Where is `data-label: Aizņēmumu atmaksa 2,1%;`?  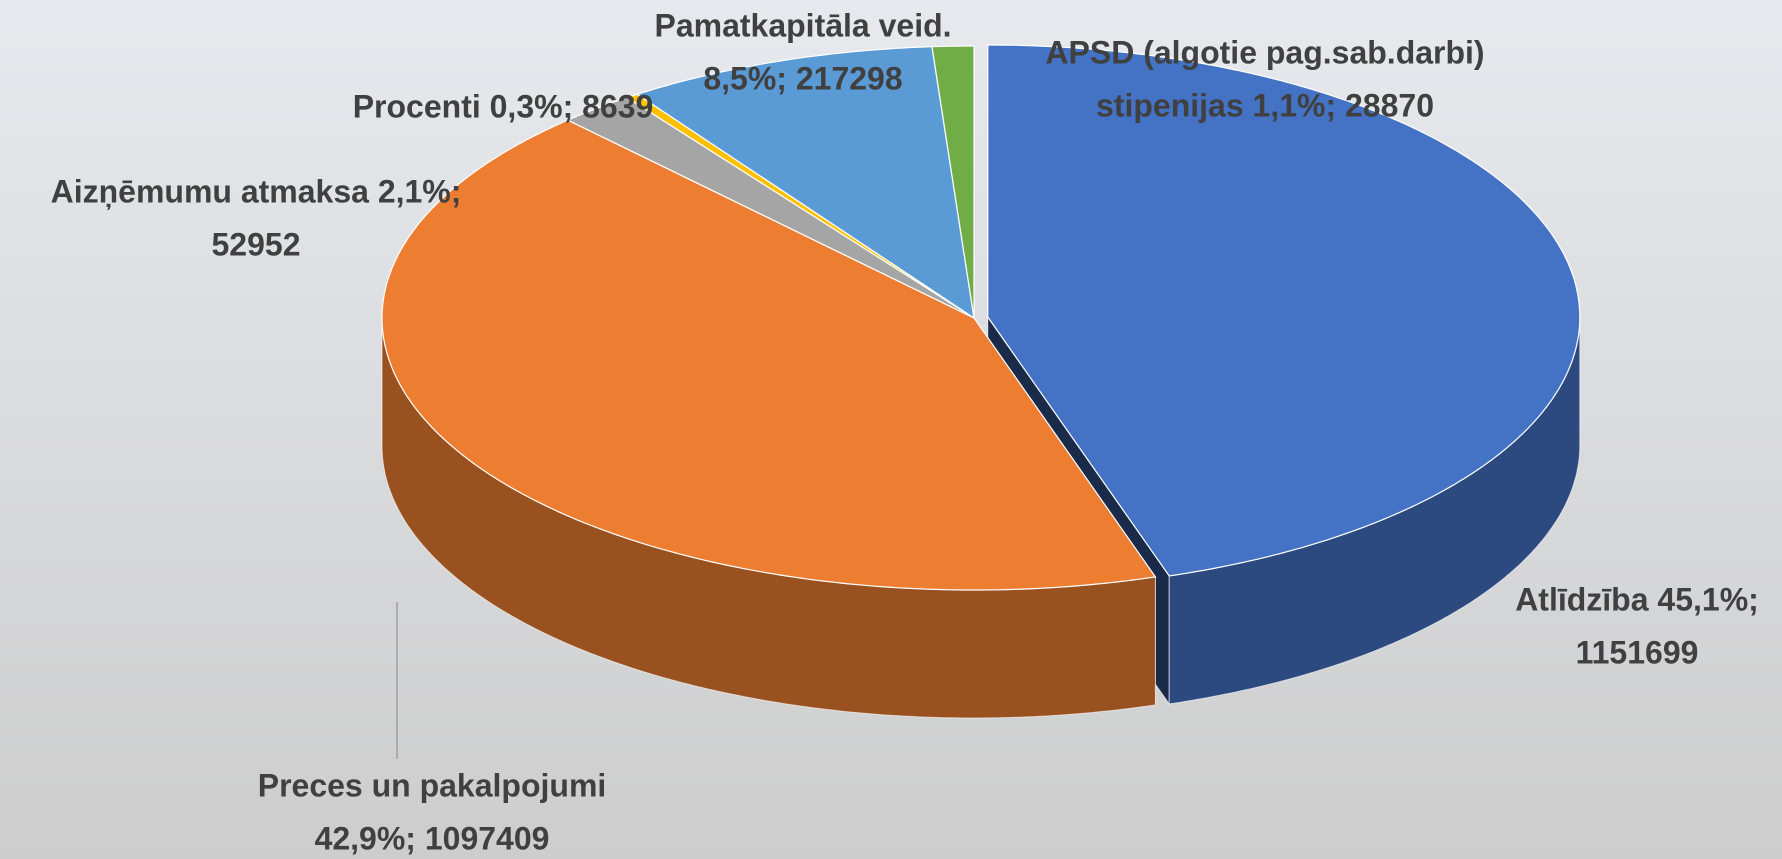
data-label: Aizņēmumu atmaksa 2,1%; is located at coordinates (256, 191).